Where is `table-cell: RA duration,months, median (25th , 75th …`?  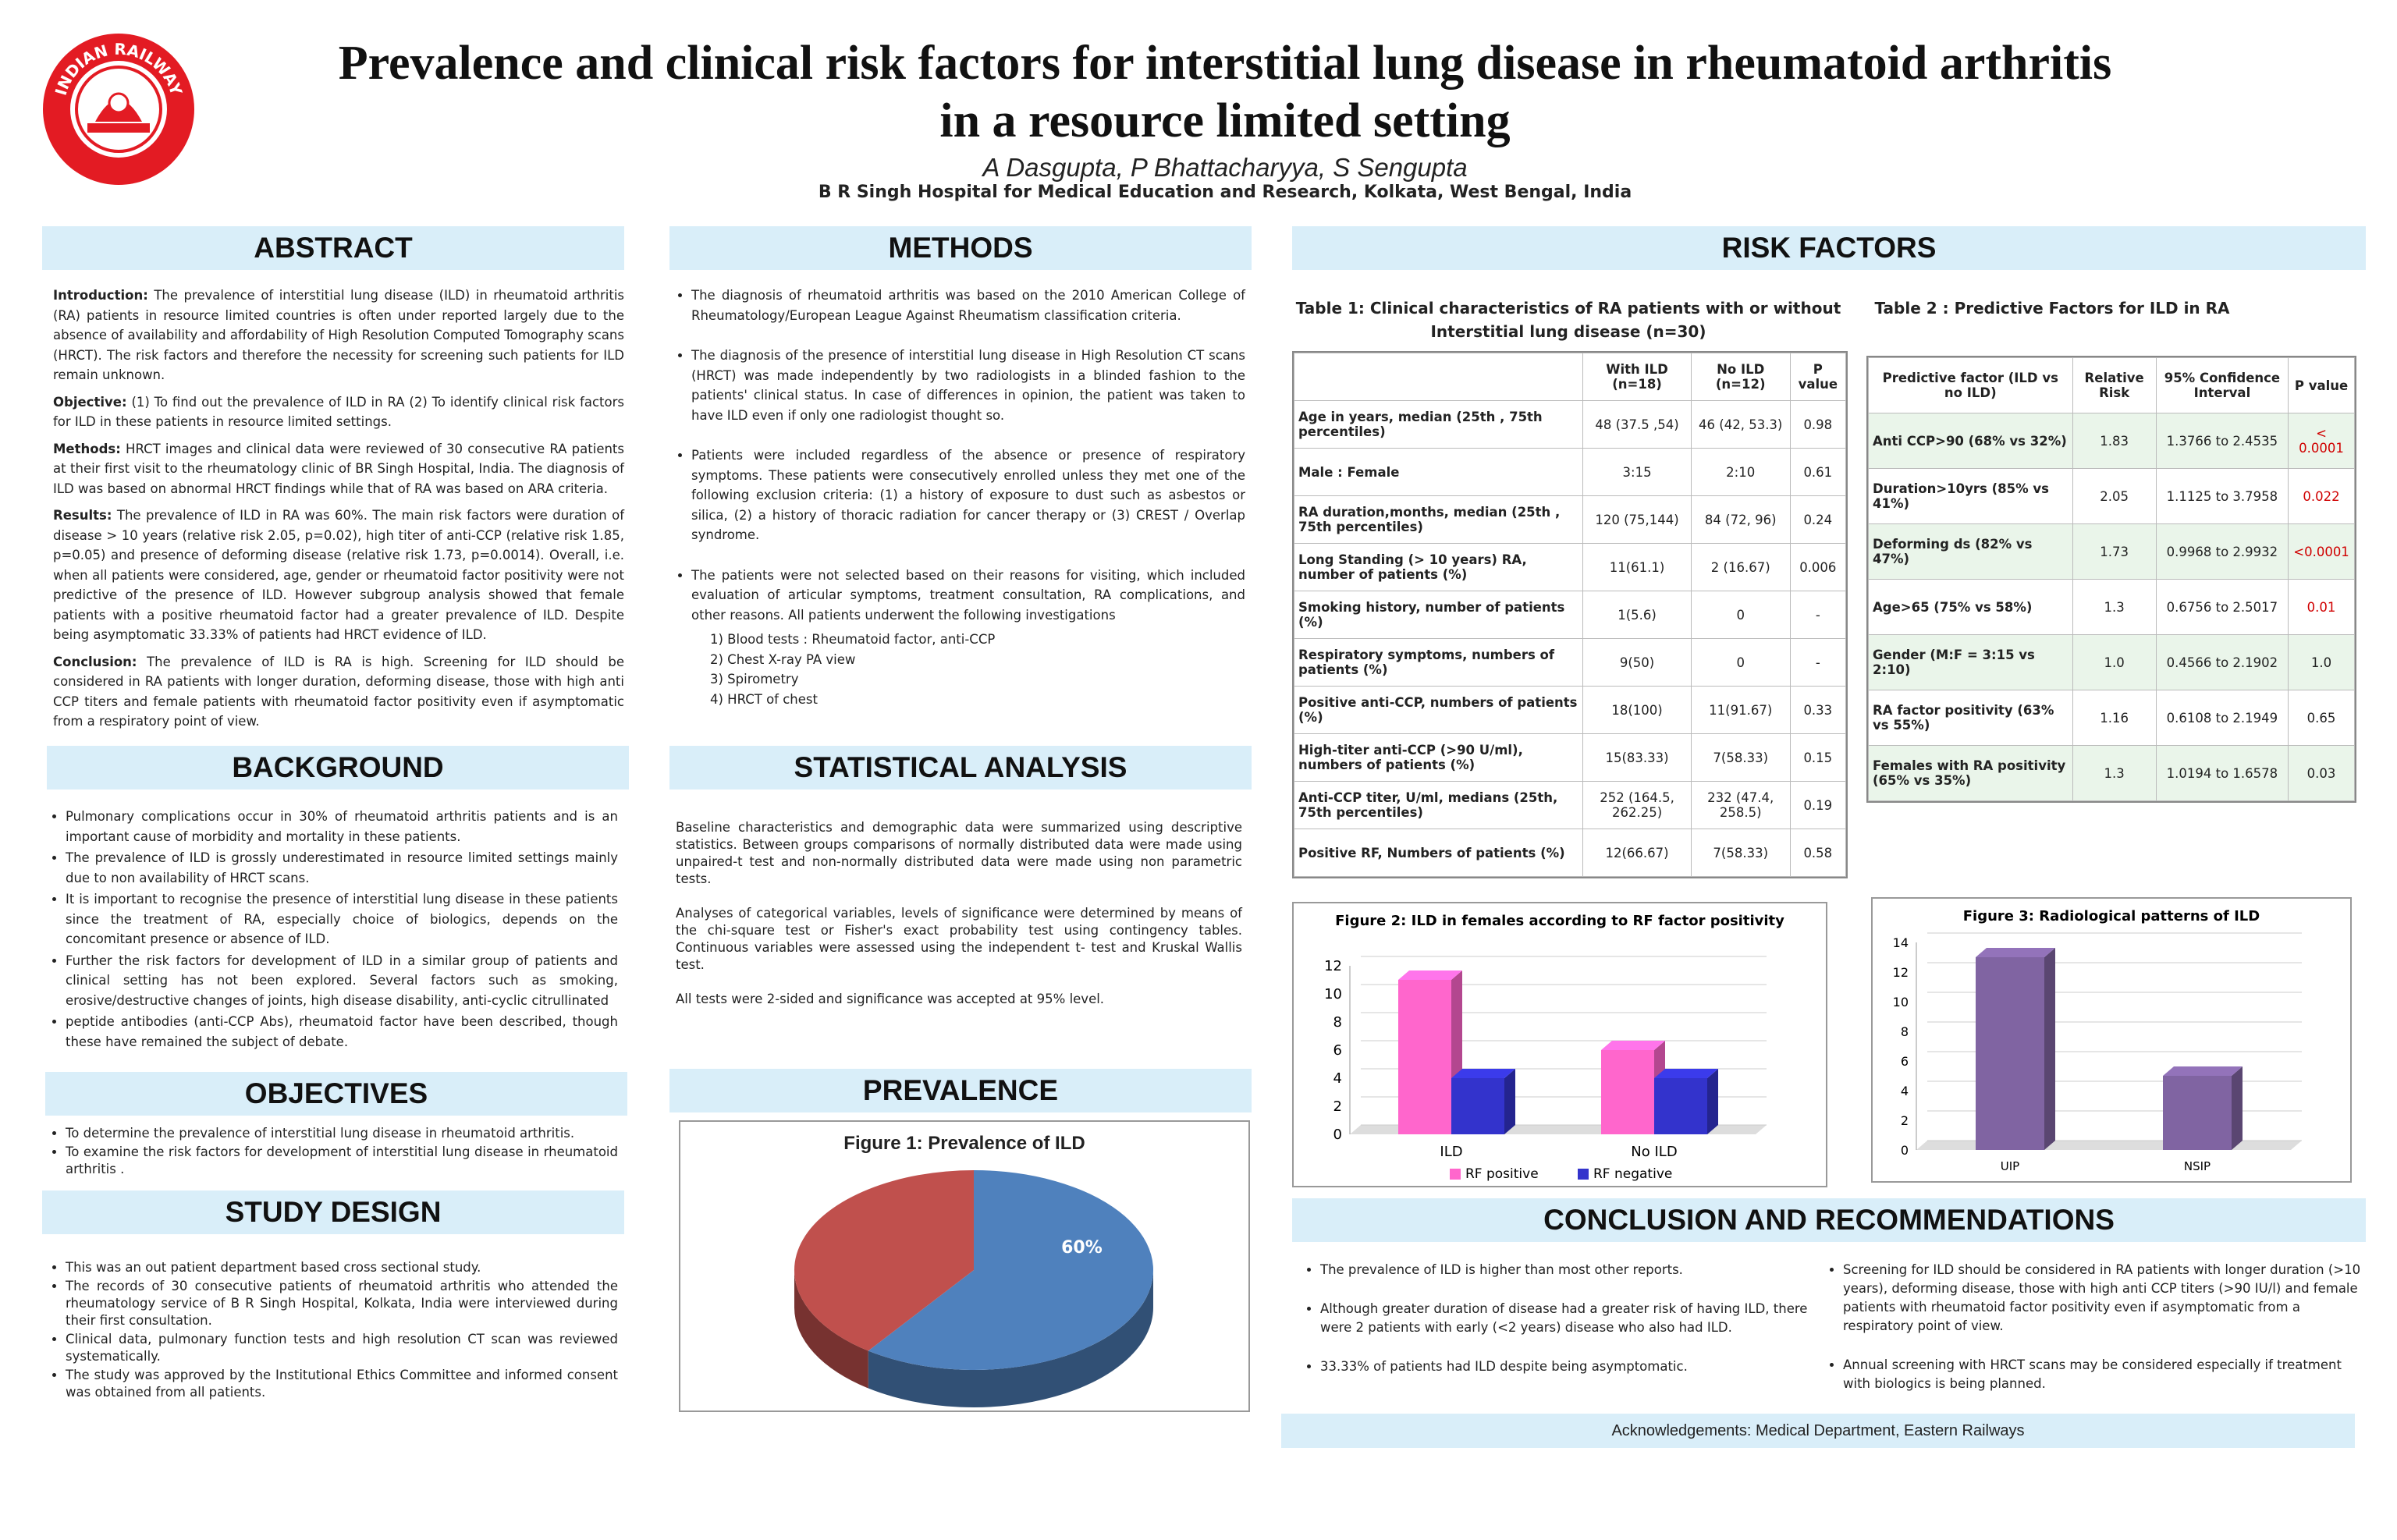
table-cell: RA duration,months, median (25th , 75th … is located at coordinates (1438, 519).